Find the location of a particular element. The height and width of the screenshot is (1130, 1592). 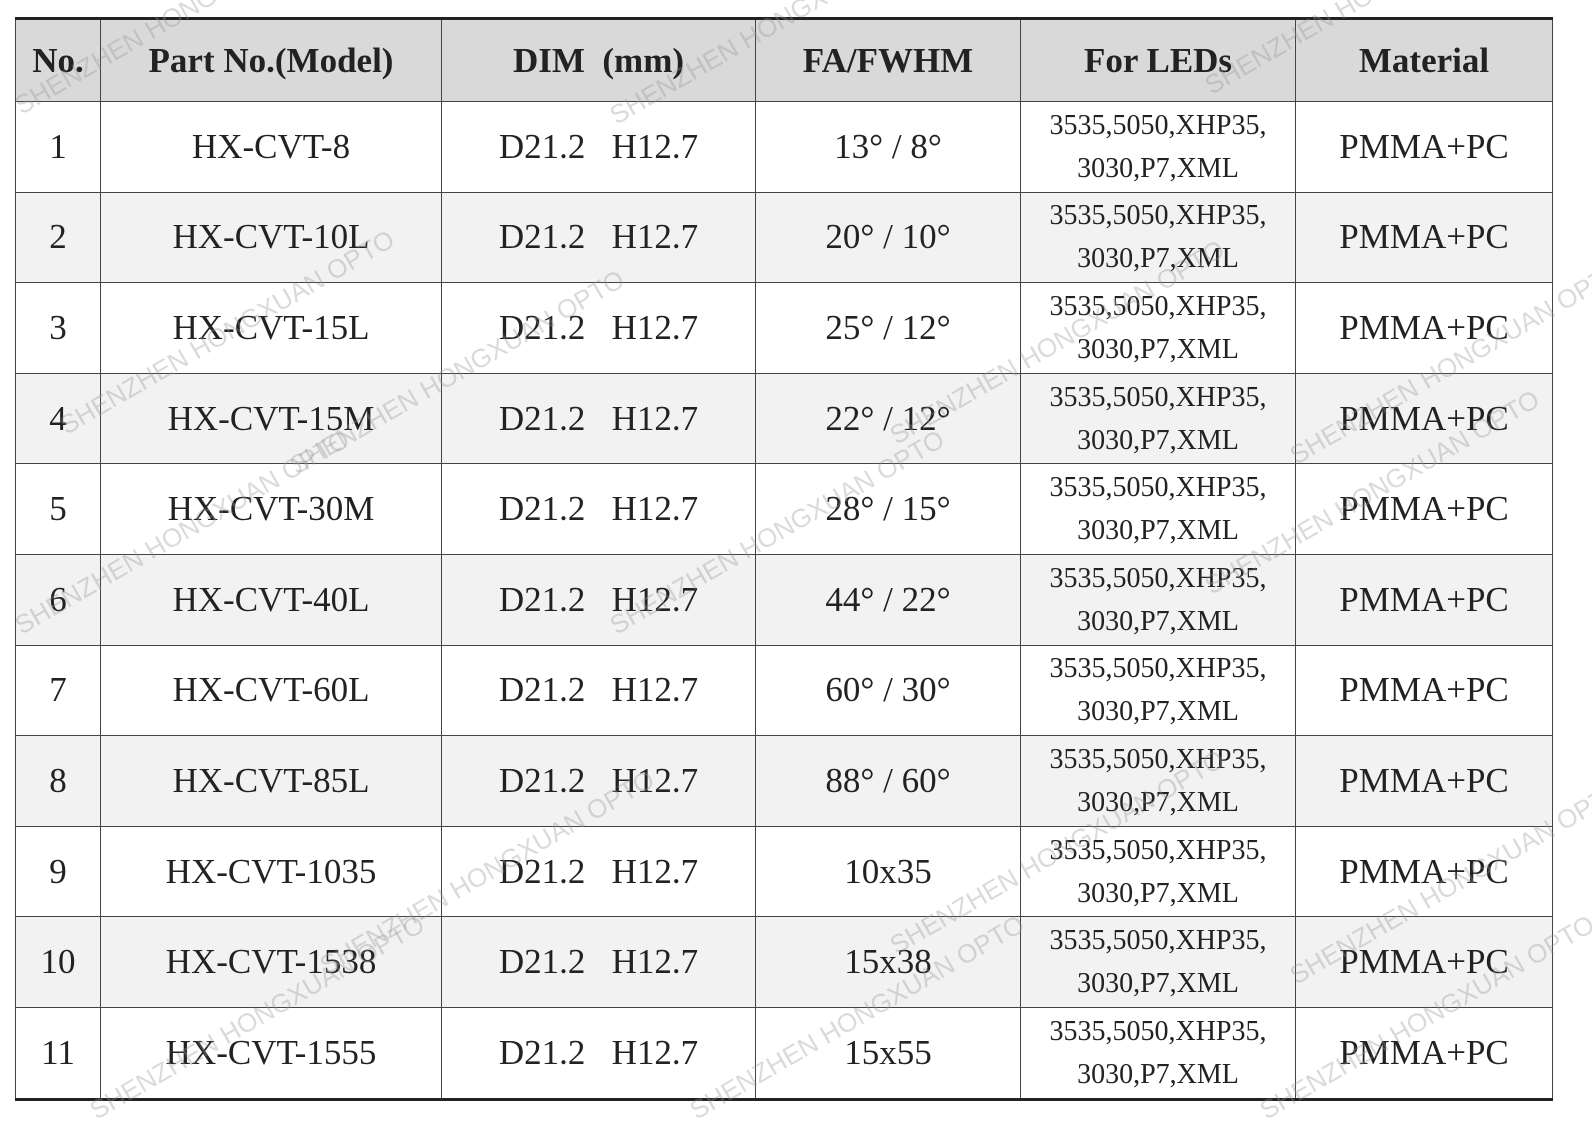

cell: 20° / 10° is located at coordinates (888, 237).